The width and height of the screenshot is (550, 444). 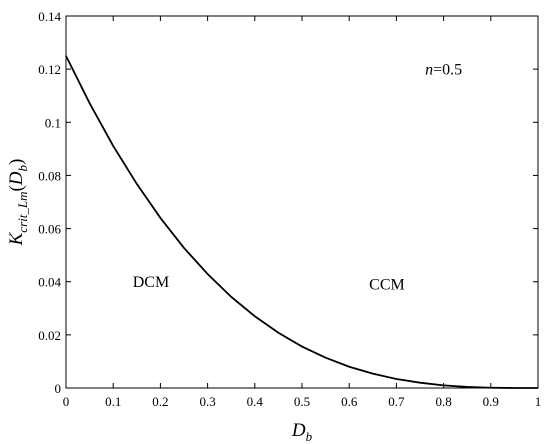 What do you see at coordinates (447, 69) in the screenshot?
I see `annotation-value: =0.5` at bounding box center [447, 69].